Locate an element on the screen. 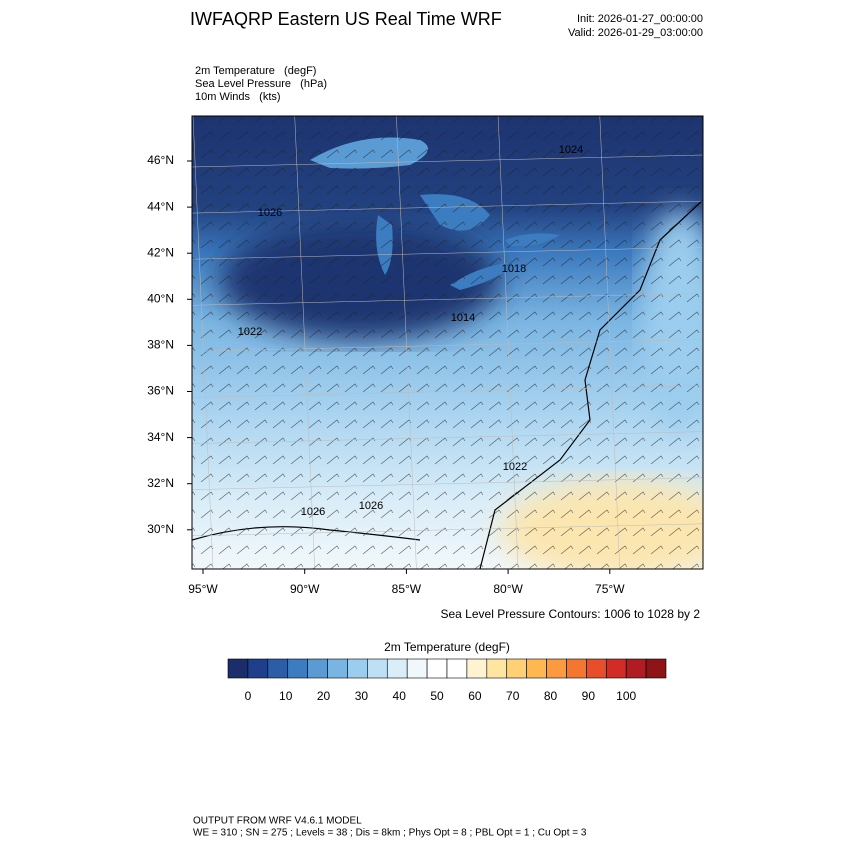 Image resolution: width=850 pixels, height=855 pixels. field-label: 10m Winds (kts) is located at coordinates (238, 97).